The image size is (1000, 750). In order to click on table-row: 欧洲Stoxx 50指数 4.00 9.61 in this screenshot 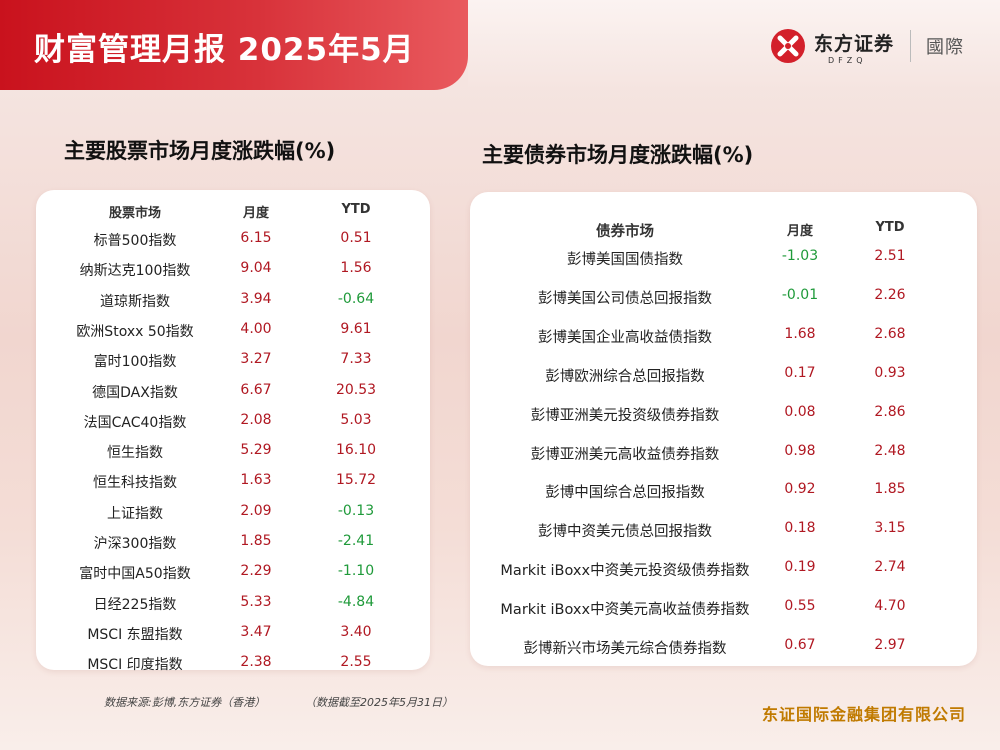, I will do `click(233, 334)`.